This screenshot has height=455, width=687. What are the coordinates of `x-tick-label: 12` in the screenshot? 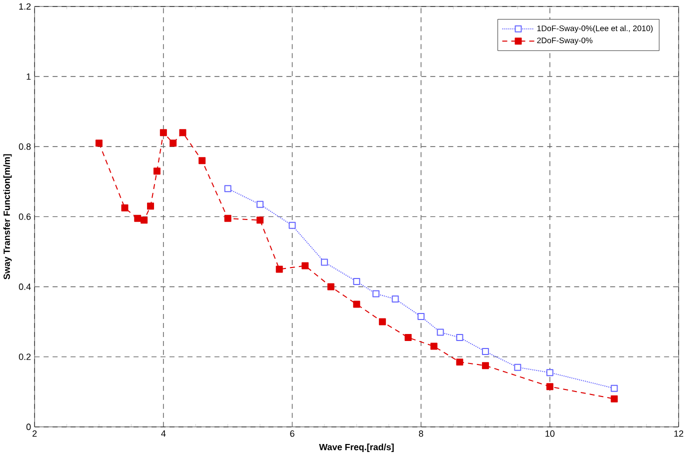 It's located at (679, 433).